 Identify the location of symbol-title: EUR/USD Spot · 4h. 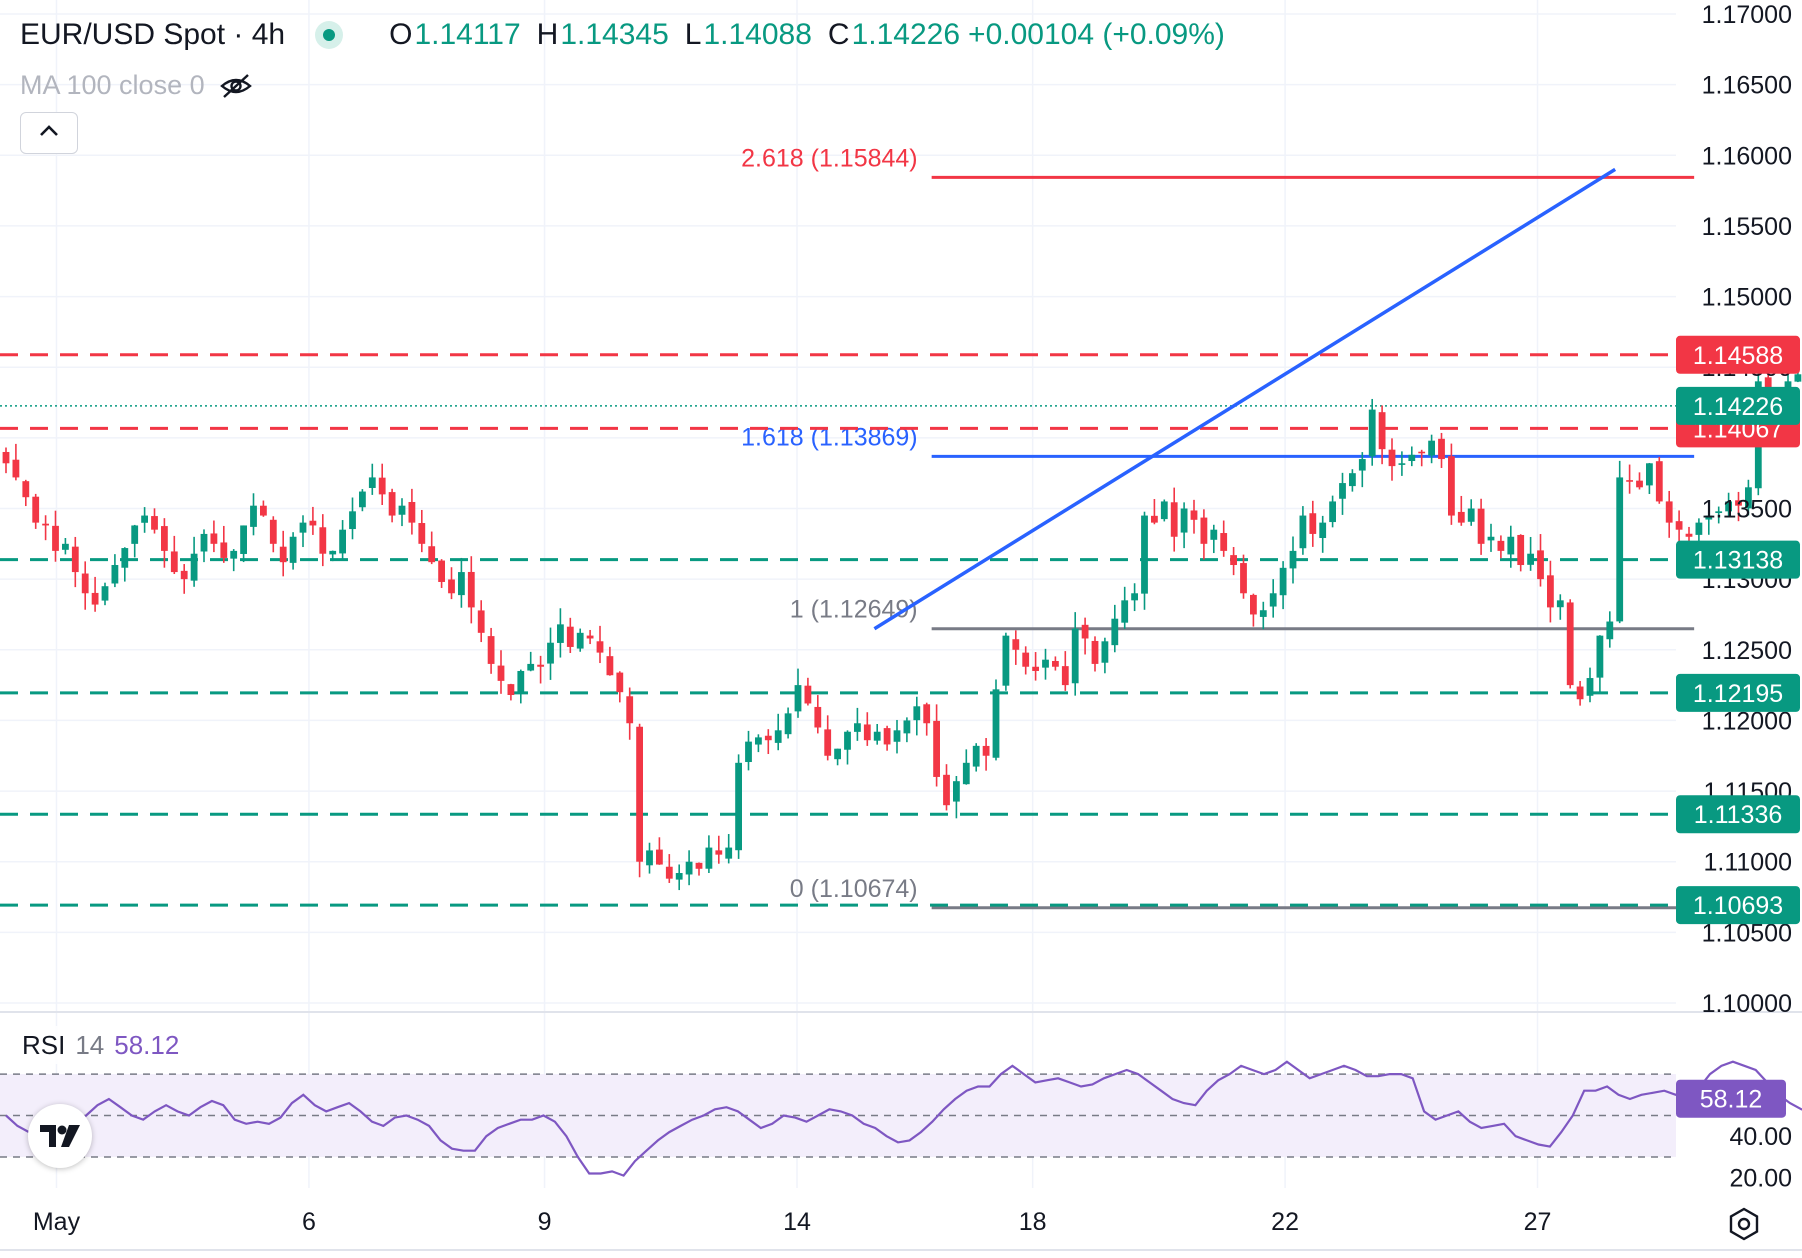
(153, 34).